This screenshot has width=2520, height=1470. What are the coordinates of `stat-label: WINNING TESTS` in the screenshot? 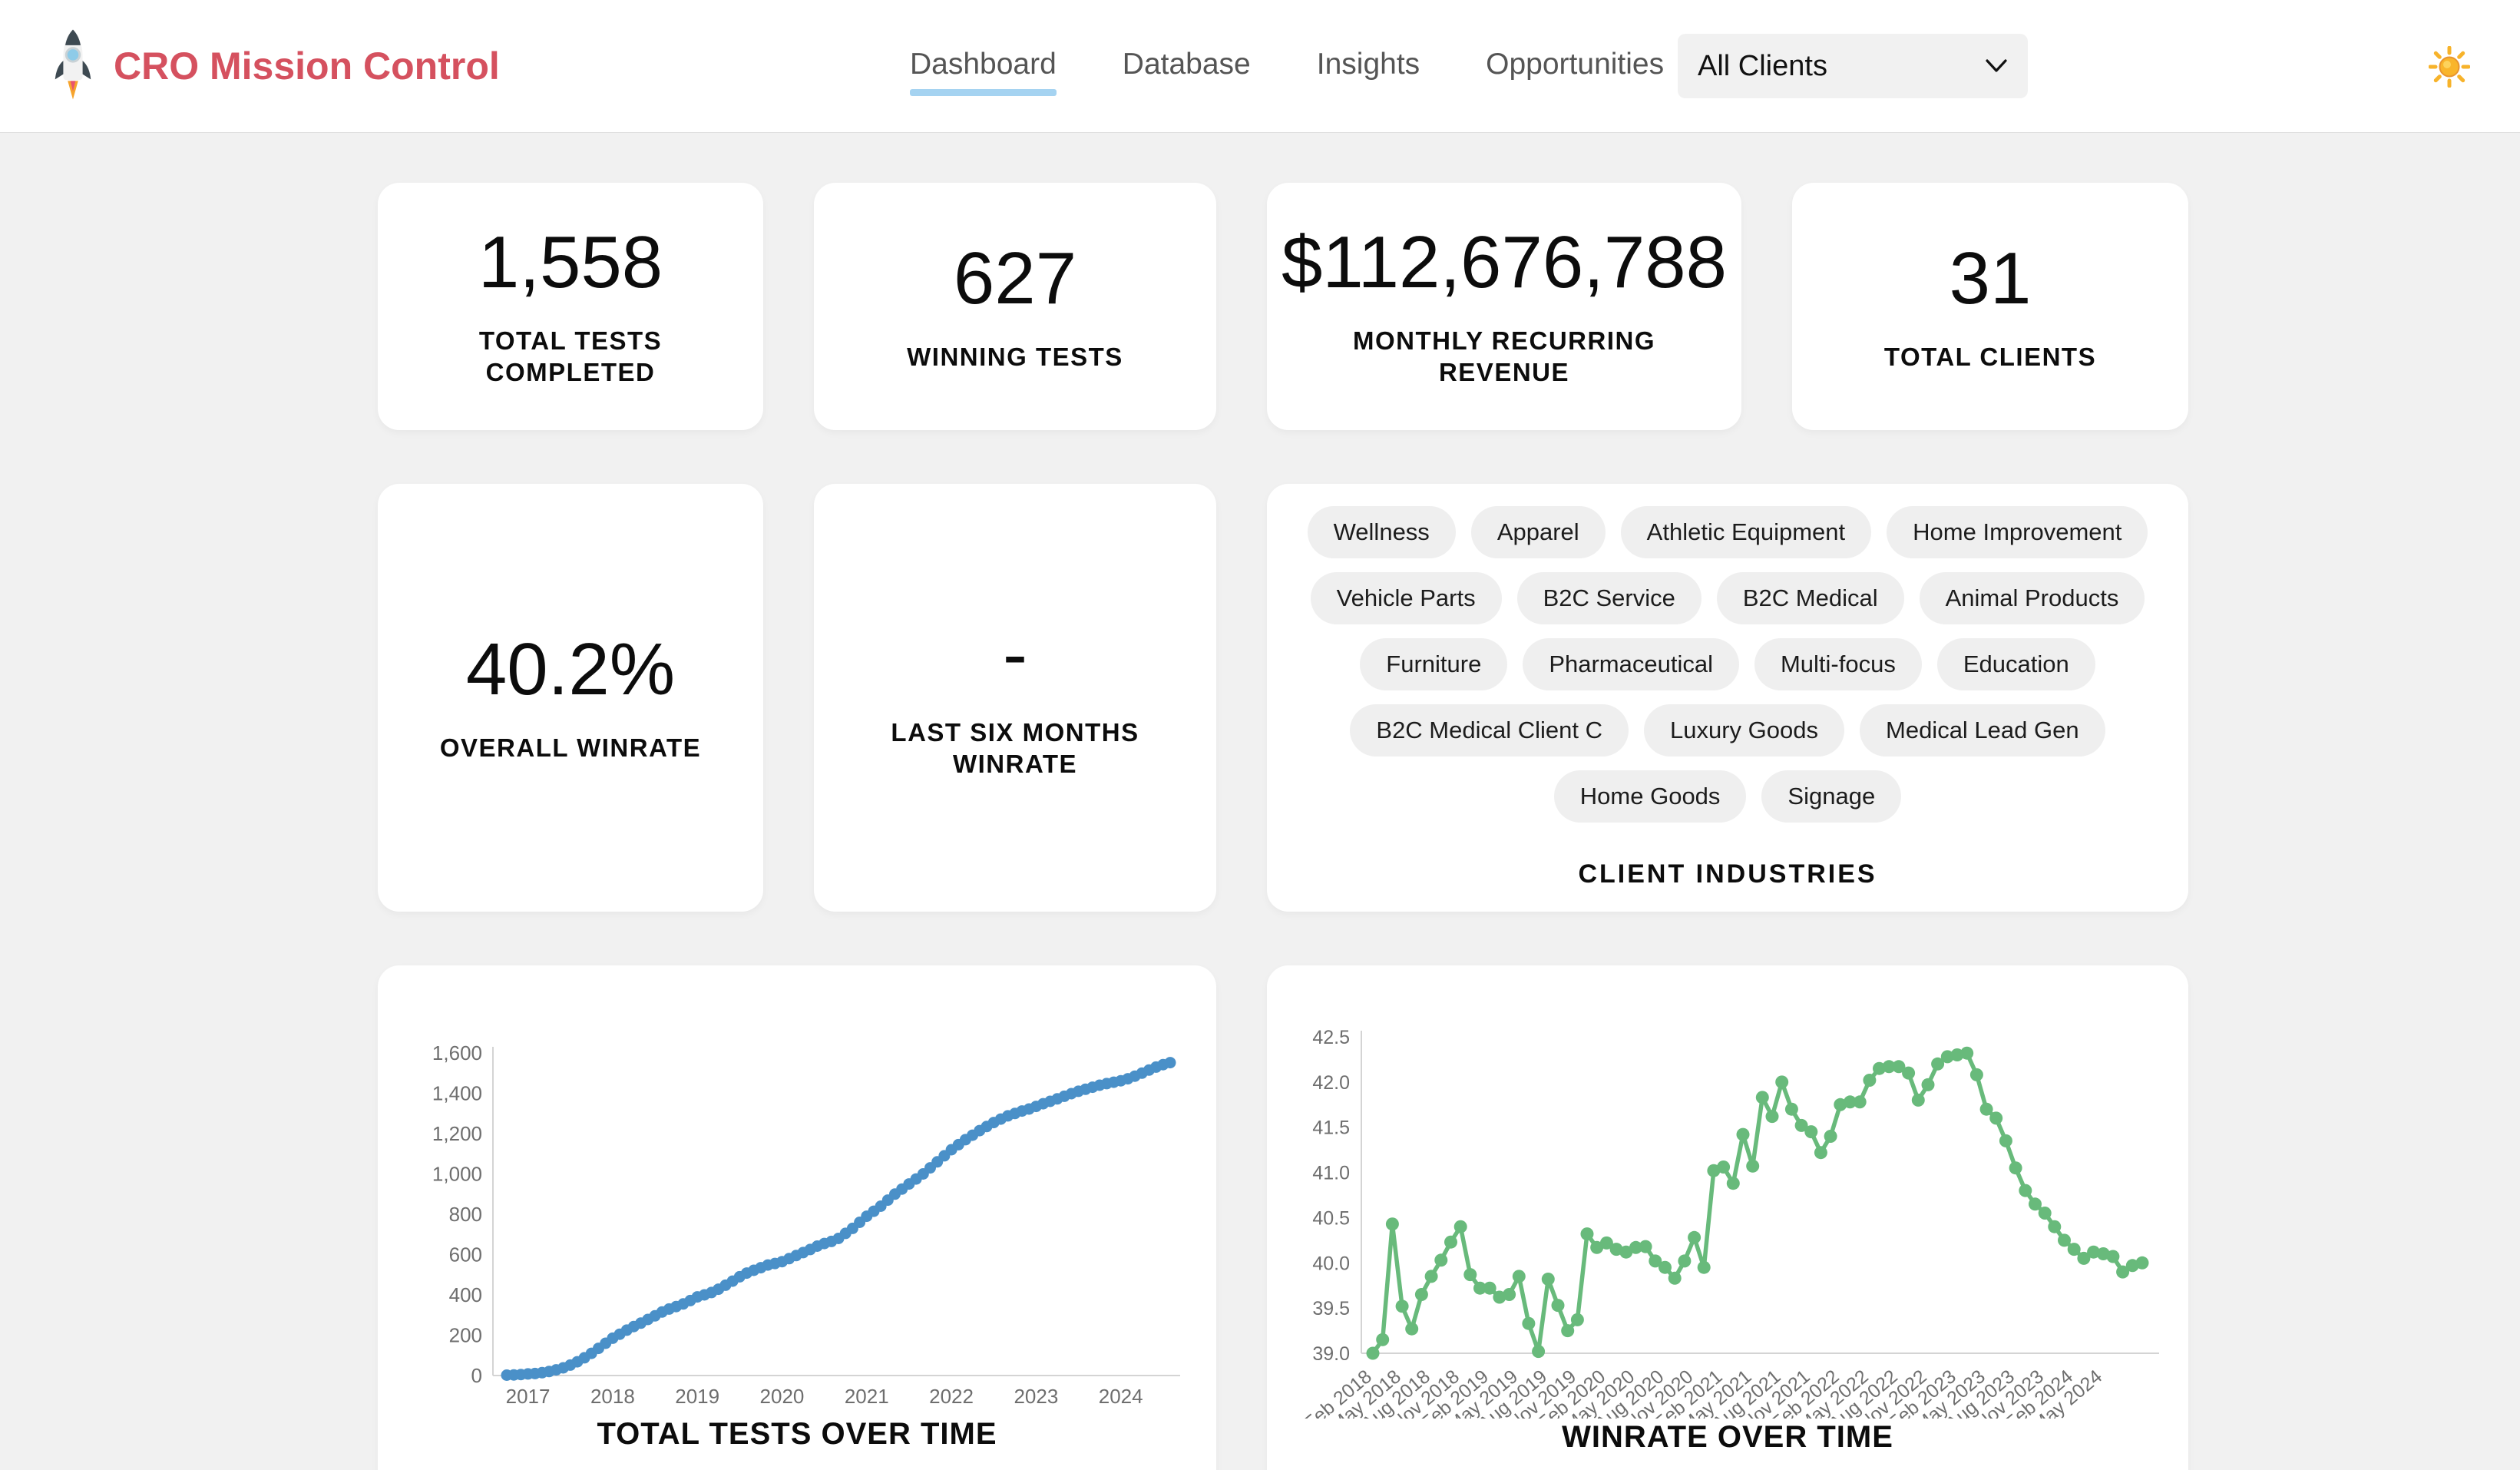 It's located at (1015, 357).